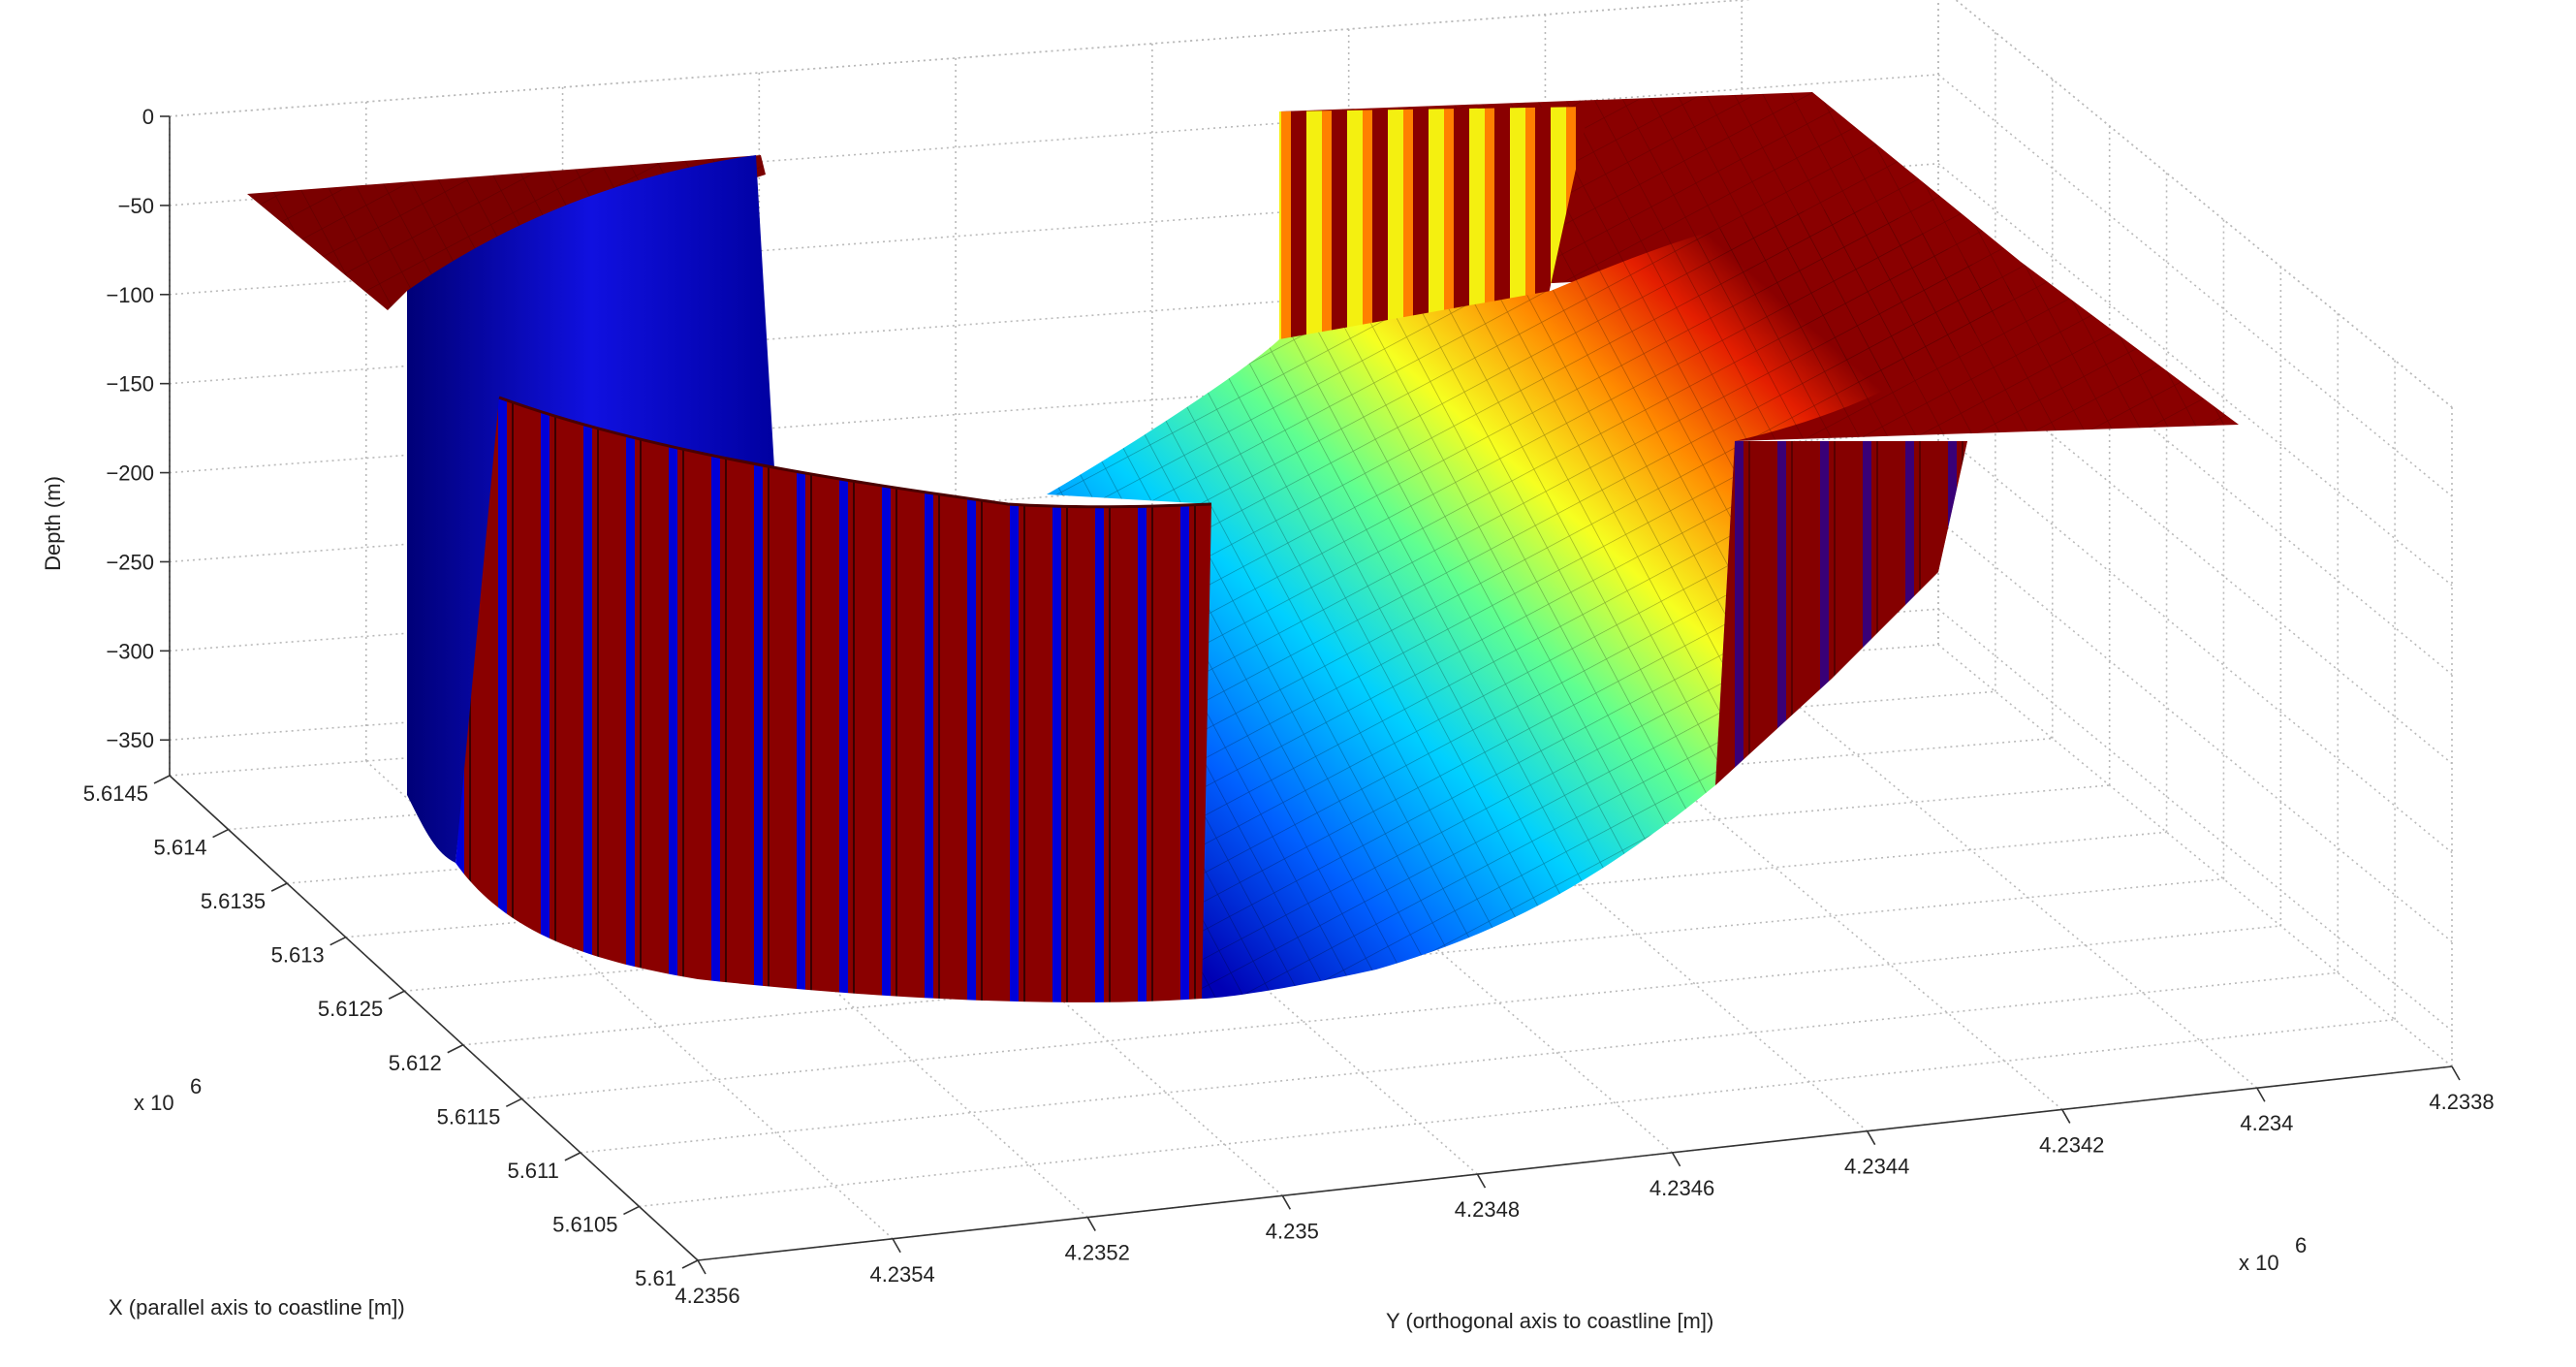 This screenshot has width=2576, height=1367. What do you see at coordinates (179, 848) in the screenshot?
I see `x-tick-label: 5.614` at bounding box center [179, 848].